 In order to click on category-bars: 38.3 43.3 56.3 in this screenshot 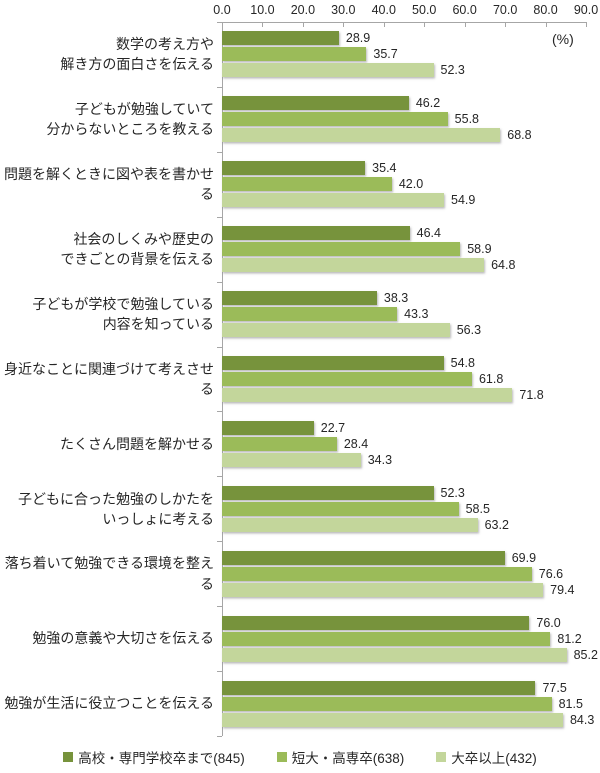, I will do `click(404, 314)`.